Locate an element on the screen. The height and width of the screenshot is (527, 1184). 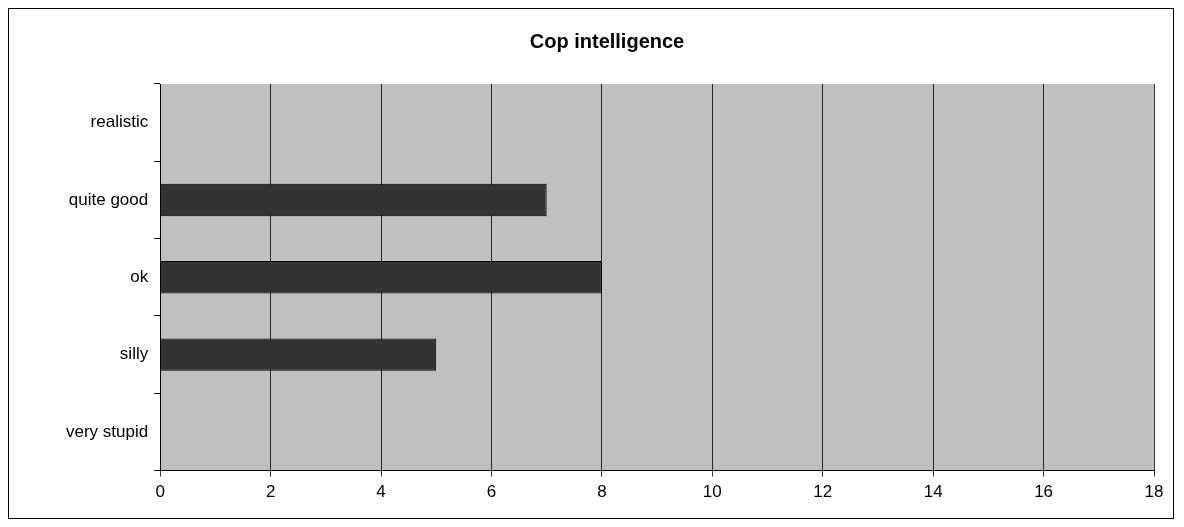
chart-title: Cop intelligence is located at coordinates (607, 40).